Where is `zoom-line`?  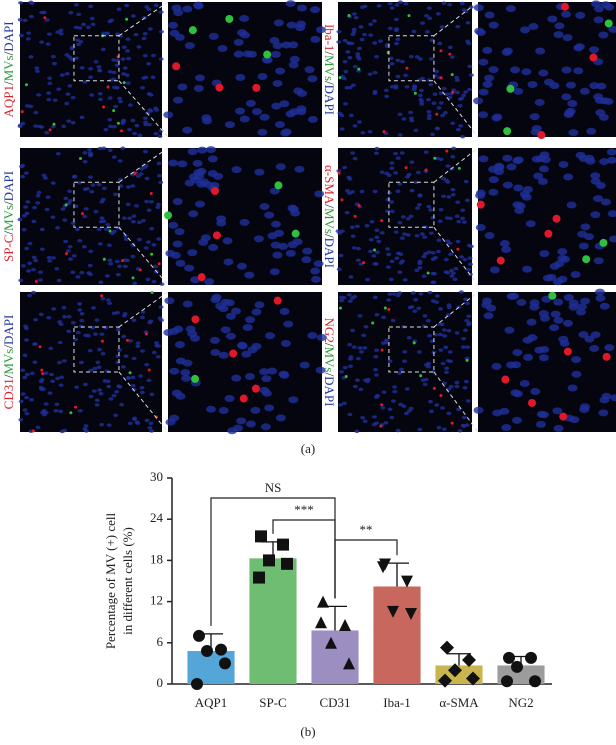
zoom-line is located at coordinates (456, 256).